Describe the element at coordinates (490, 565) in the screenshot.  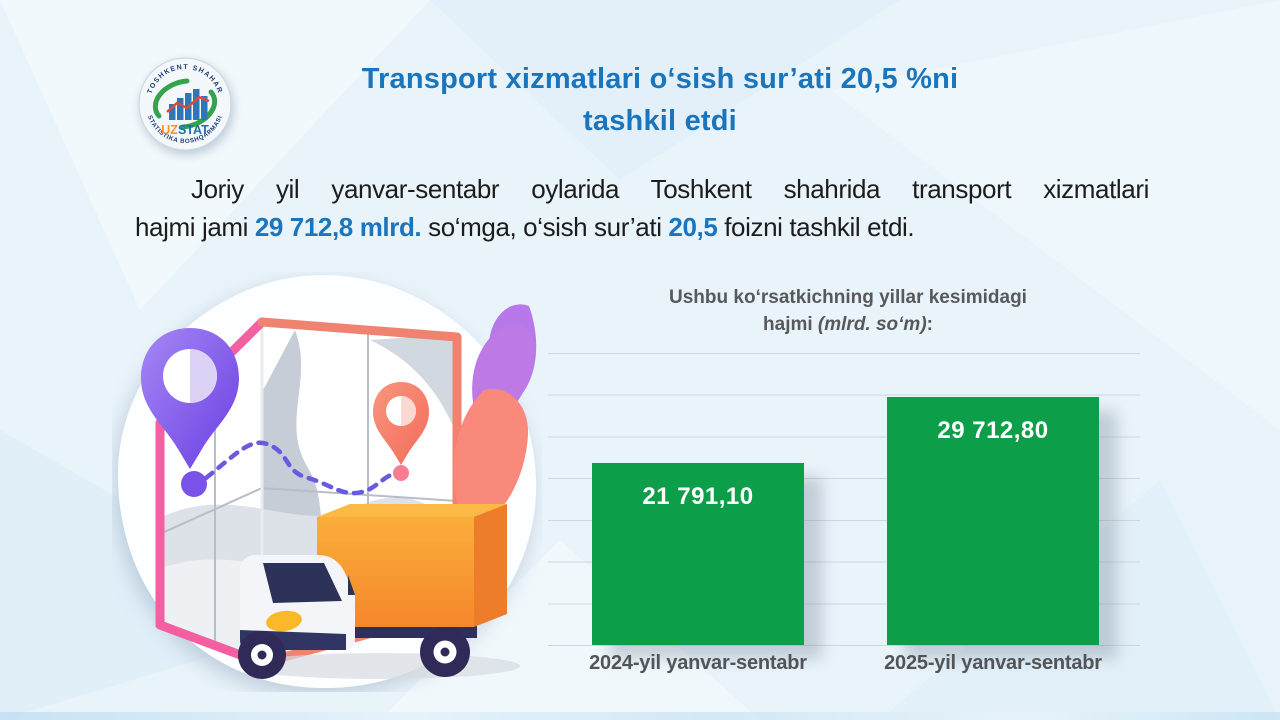
I see `truck-box-side` at that location.